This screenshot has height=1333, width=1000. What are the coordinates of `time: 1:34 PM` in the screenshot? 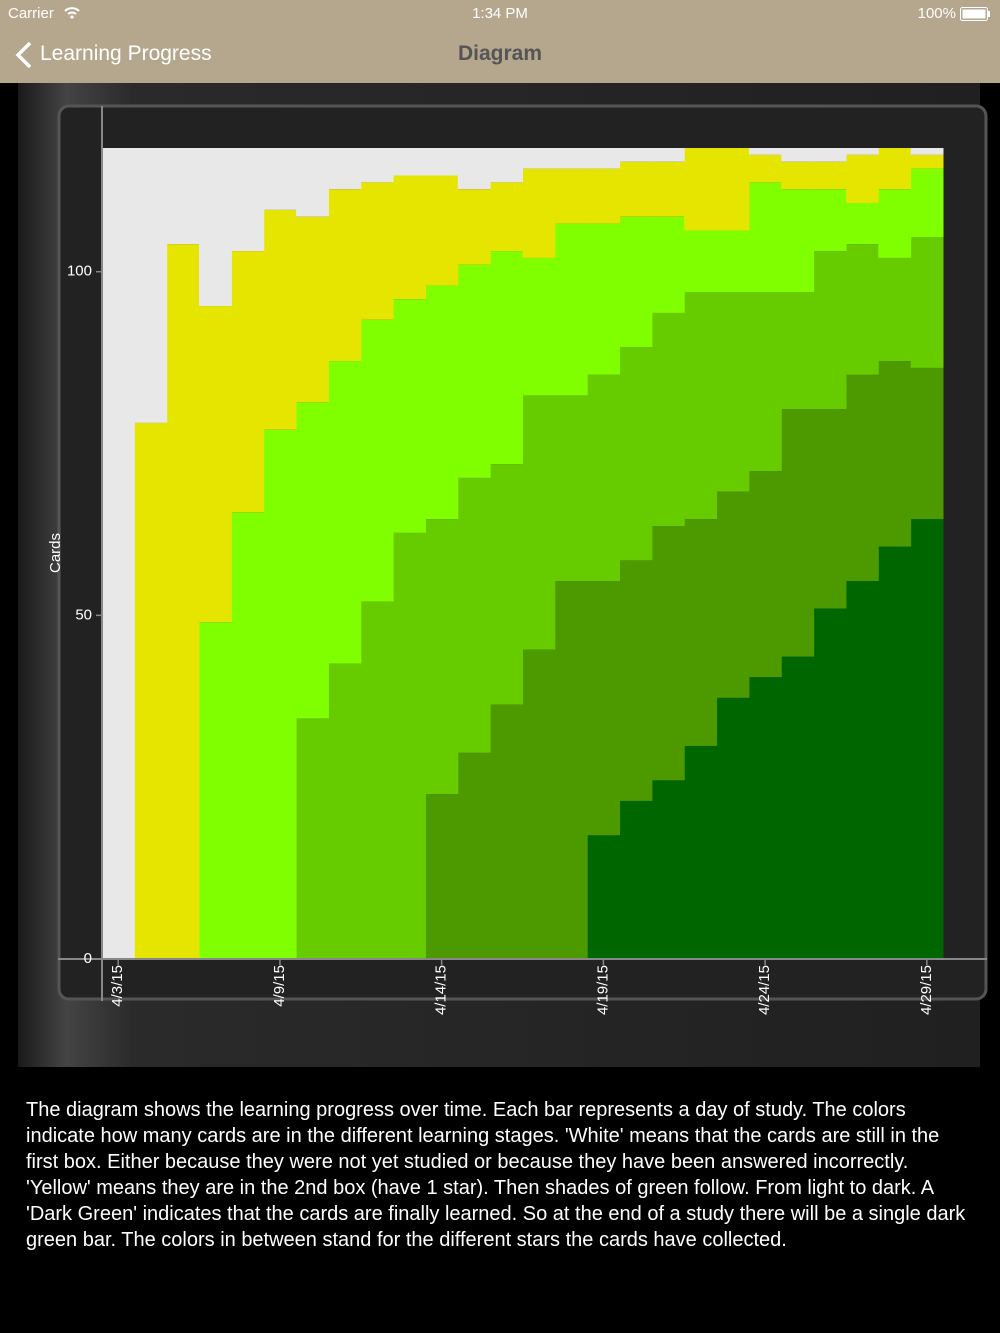 It's located at (500, 13).